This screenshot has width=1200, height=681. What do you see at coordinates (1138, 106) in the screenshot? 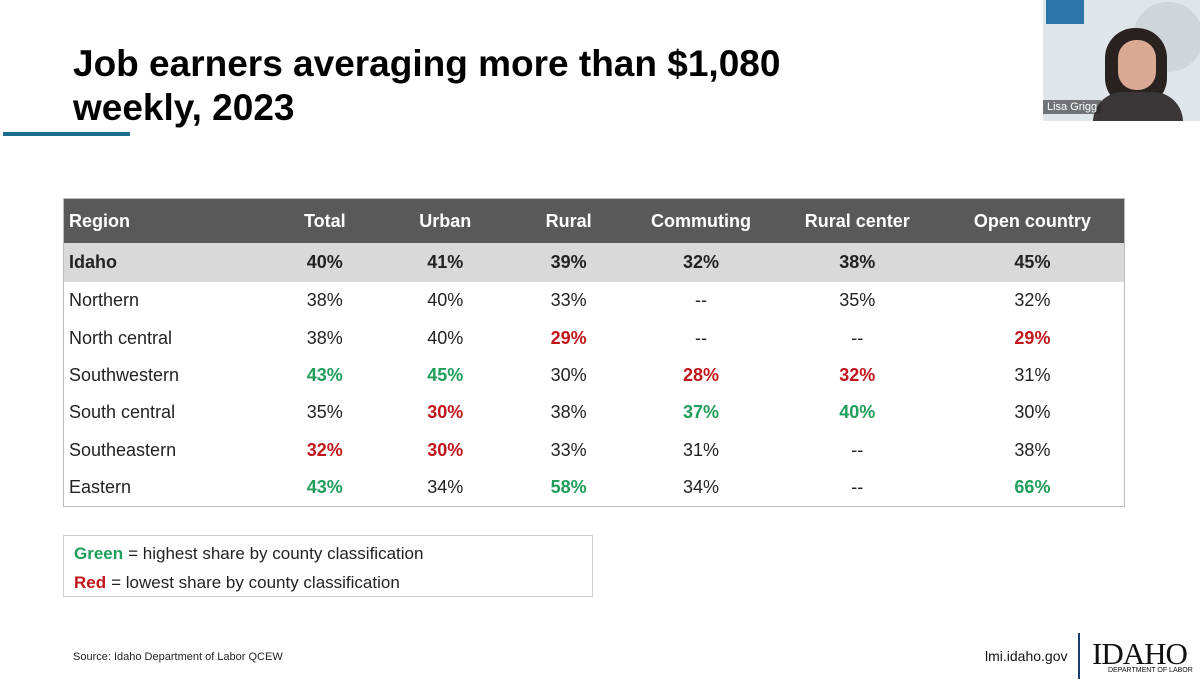
I see `webcam-body` at bounding box center [1138, 106].